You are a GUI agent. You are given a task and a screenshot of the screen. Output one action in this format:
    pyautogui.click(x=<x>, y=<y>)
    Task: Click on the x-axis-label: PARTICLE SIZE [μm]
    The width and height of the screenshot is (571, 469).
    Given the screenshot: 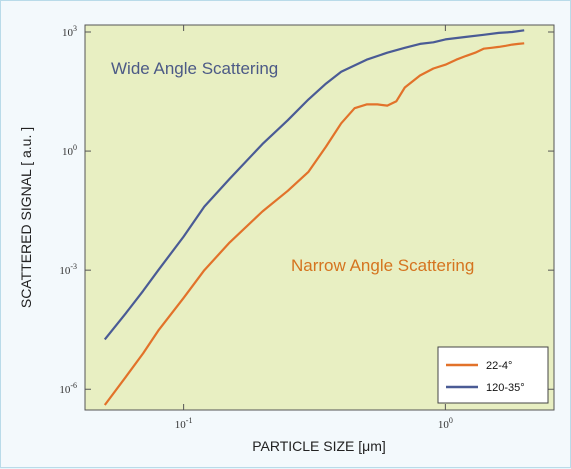 What is the action you would take?
    pyautogui.click(x=319, y=446)
    